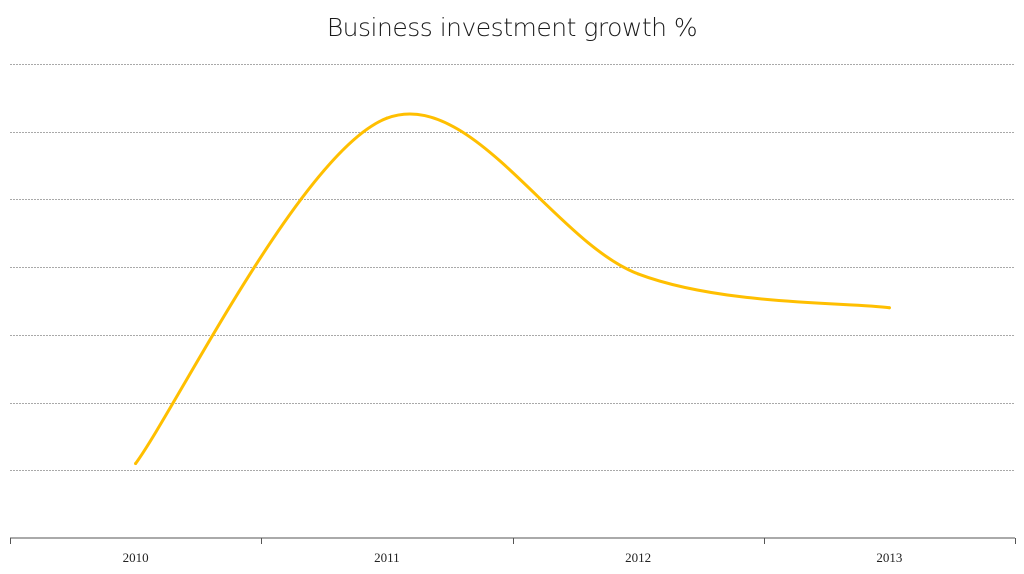  What do you see at coordinates (513, 557) in the screenshot?
I see `x-tick-labels: 2010 2011 2012 2013` at bounding box center [513, 557].